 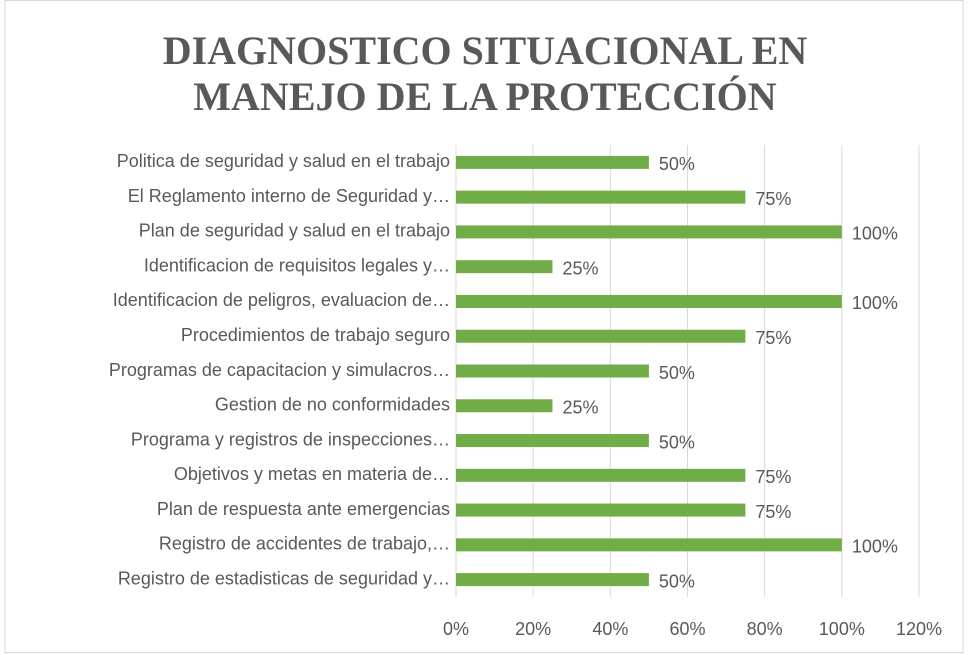 I want to click on x-tick-label: 40%, so click(x=610, y=629).